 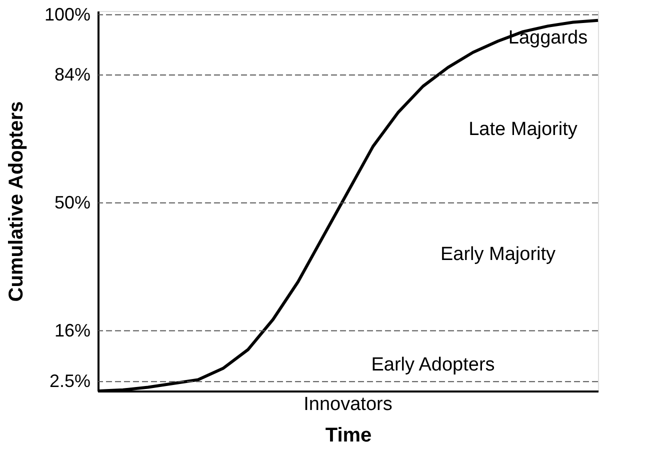 What do you see at coordinates (72, 330) in the screenshot?
I see `y-tick-label: 16%` at bounding box center [72, 330].